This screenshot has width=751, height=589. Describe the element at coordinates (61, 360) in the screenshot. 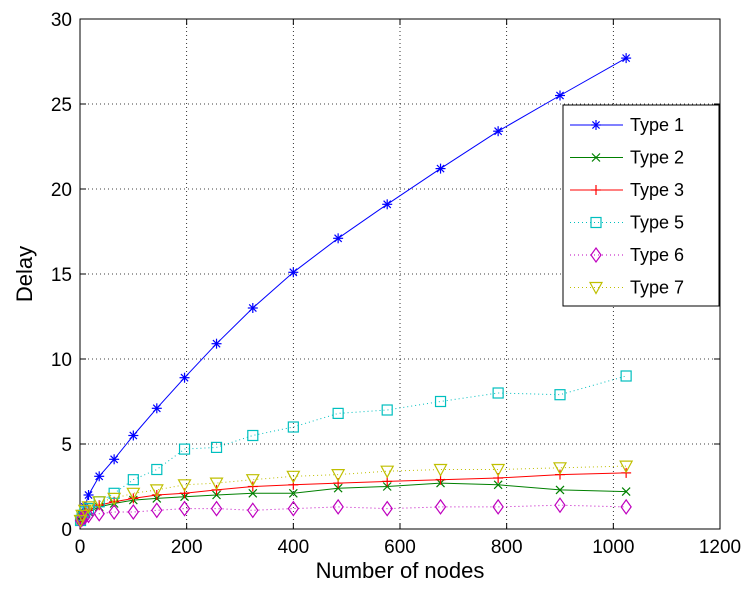

I see `y-tick-label: 10` at that location.